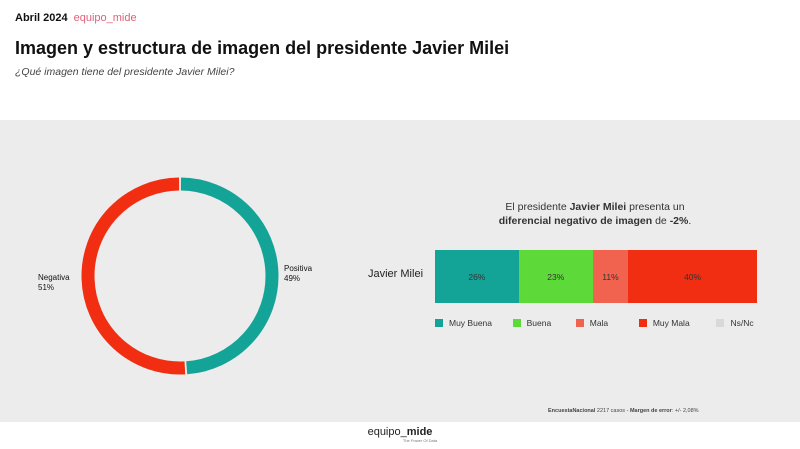  I want to click on legend-item: Muy Buena, so click(474, 323).